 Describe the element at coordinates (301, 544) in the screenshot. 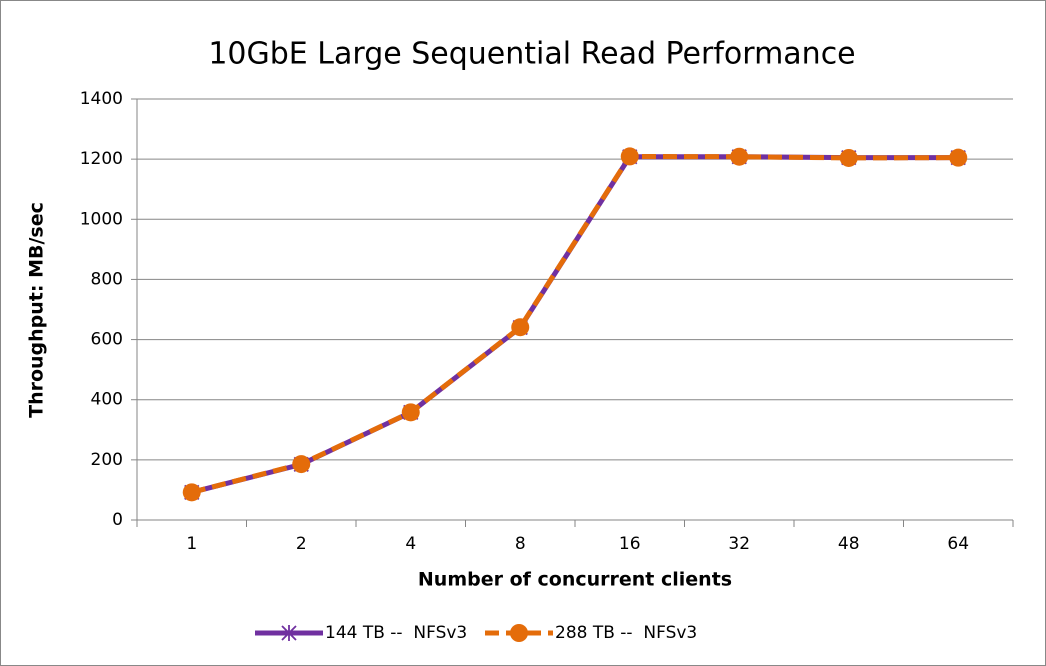

I see `x-tick-label: 2` at that location.